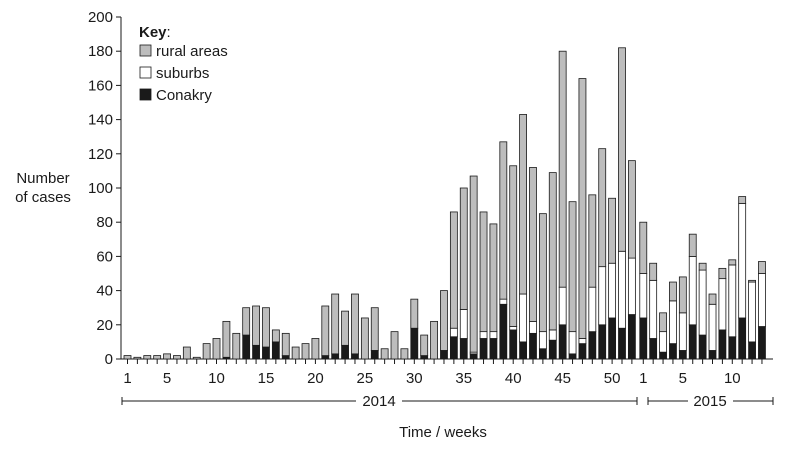 The height and width of the screenshot is (451, 805). I want to click on x-tick-label: 40, so click(513, 378).